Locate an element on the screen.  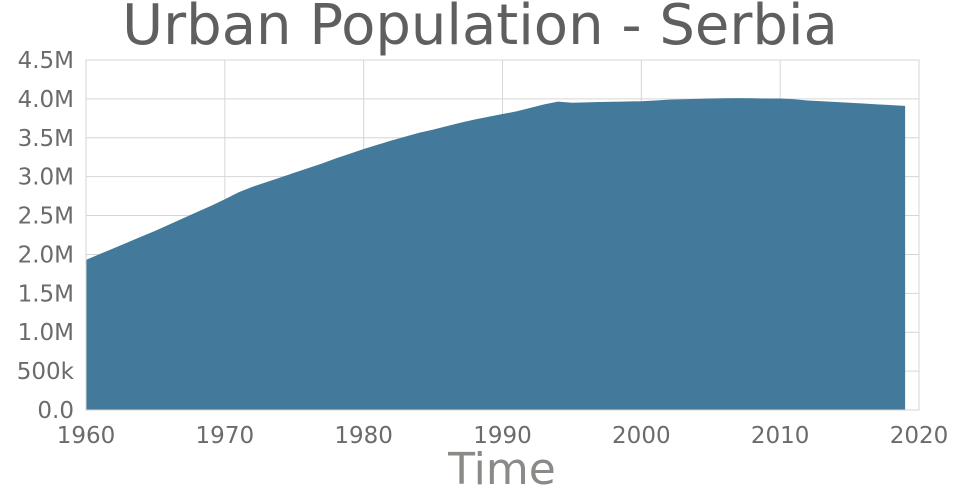
y-tick-label: 0.0 is located at coordinates (55, 411).